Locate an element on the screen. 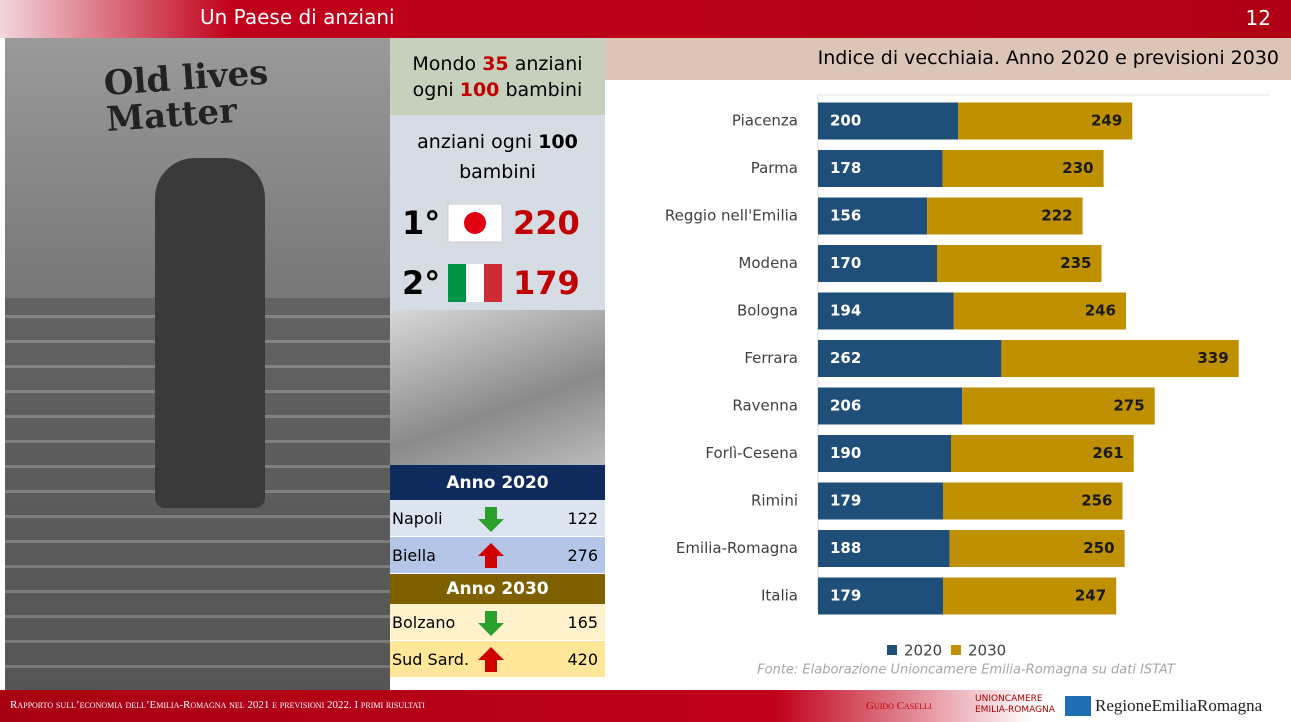 Image resolution: width=1291 pixels, height=722 pixels. value-label: 190 is located at coordinates (845, 453).